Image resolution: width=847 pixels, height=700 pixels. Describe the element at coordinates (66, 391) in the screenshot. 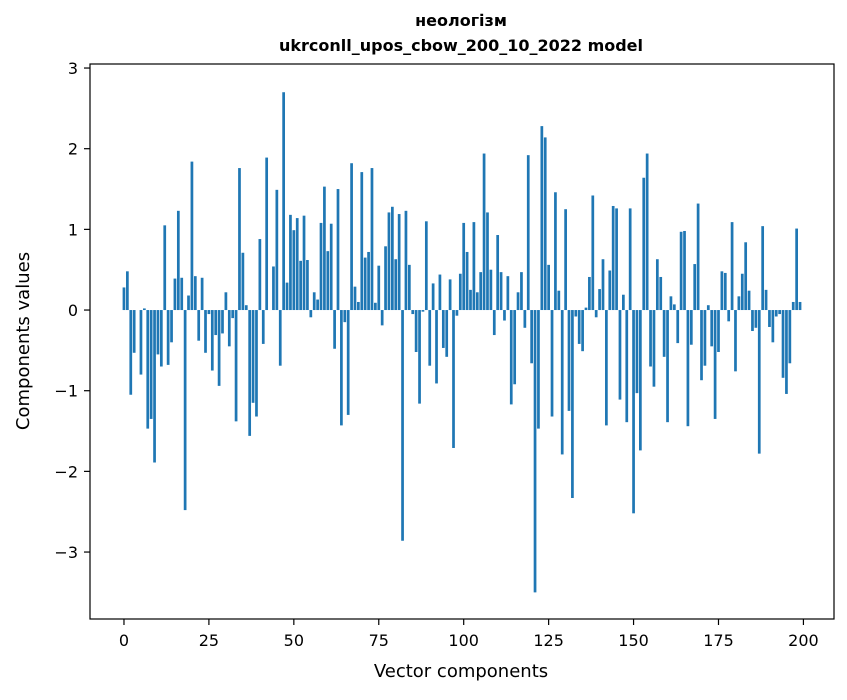

I see `y-tick-label: −1` at that location.